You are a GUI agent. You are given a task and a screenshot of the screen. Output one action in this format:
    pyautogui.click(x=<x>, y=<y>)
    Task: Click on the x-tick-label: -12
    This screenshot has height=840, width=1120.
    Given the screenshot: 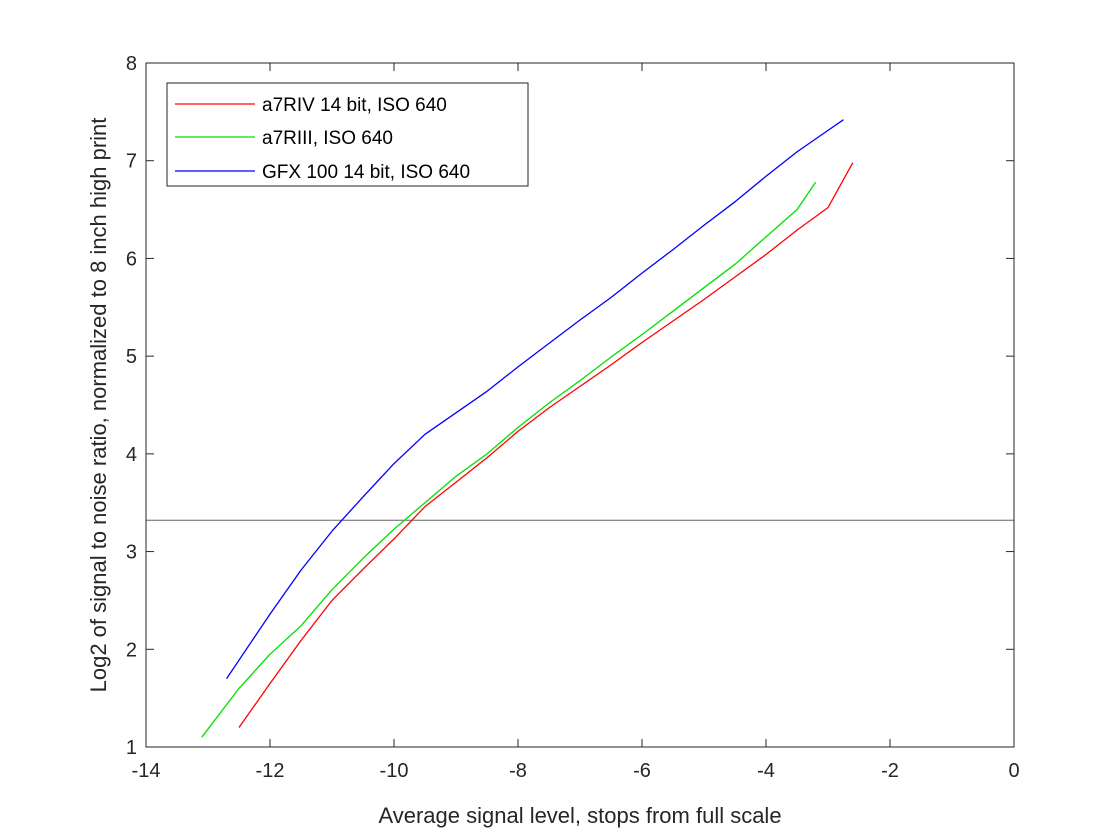 What is the action you would take?
    pyautogui.click(x=270, y=771)
    